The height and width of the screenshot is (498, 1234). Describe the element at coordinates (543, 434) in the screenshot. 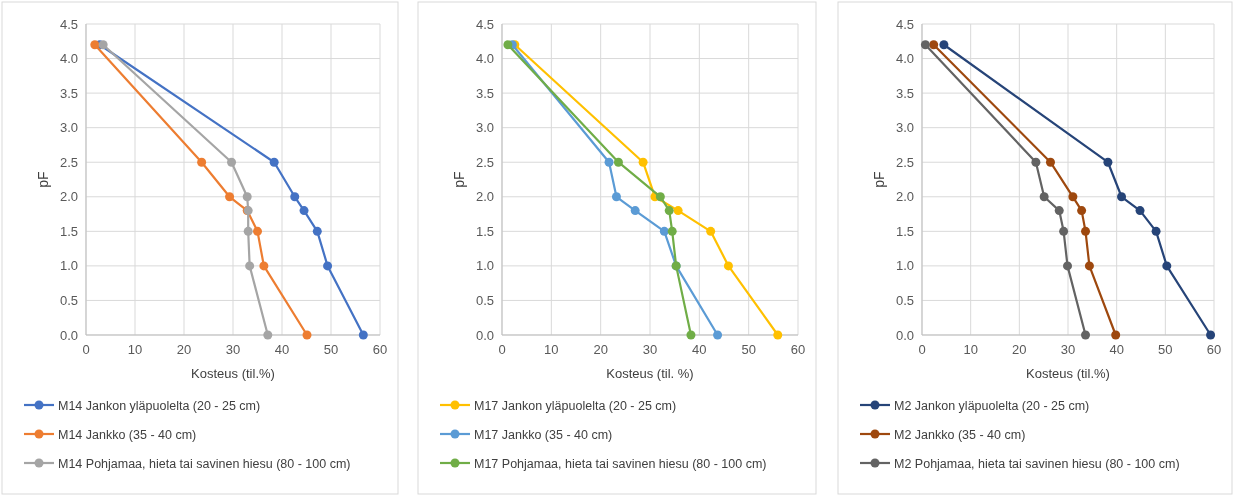

I see `legend-label: M17 Jankko (35 - 40 cm)` at that location.